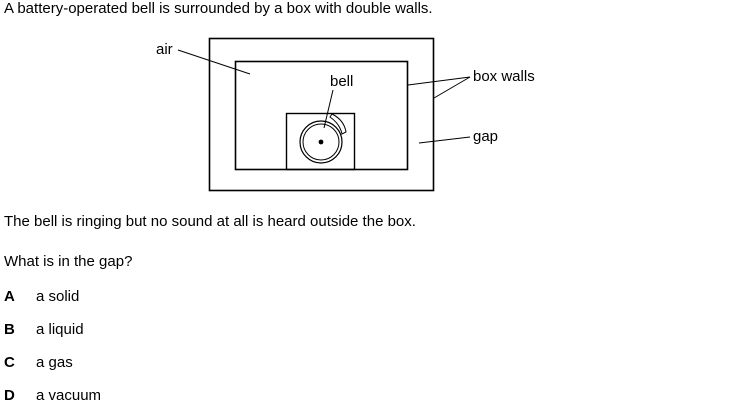  Describe the element at coordinates (504, 76) in the screenshot. I see `label-box-walls: box walls` at that location.